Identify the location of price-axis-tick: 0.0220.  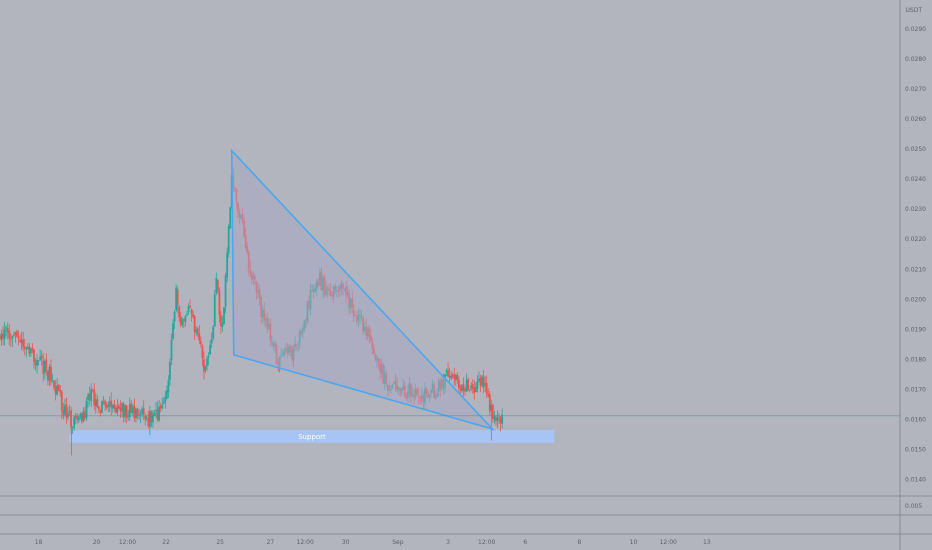
(915, 239).